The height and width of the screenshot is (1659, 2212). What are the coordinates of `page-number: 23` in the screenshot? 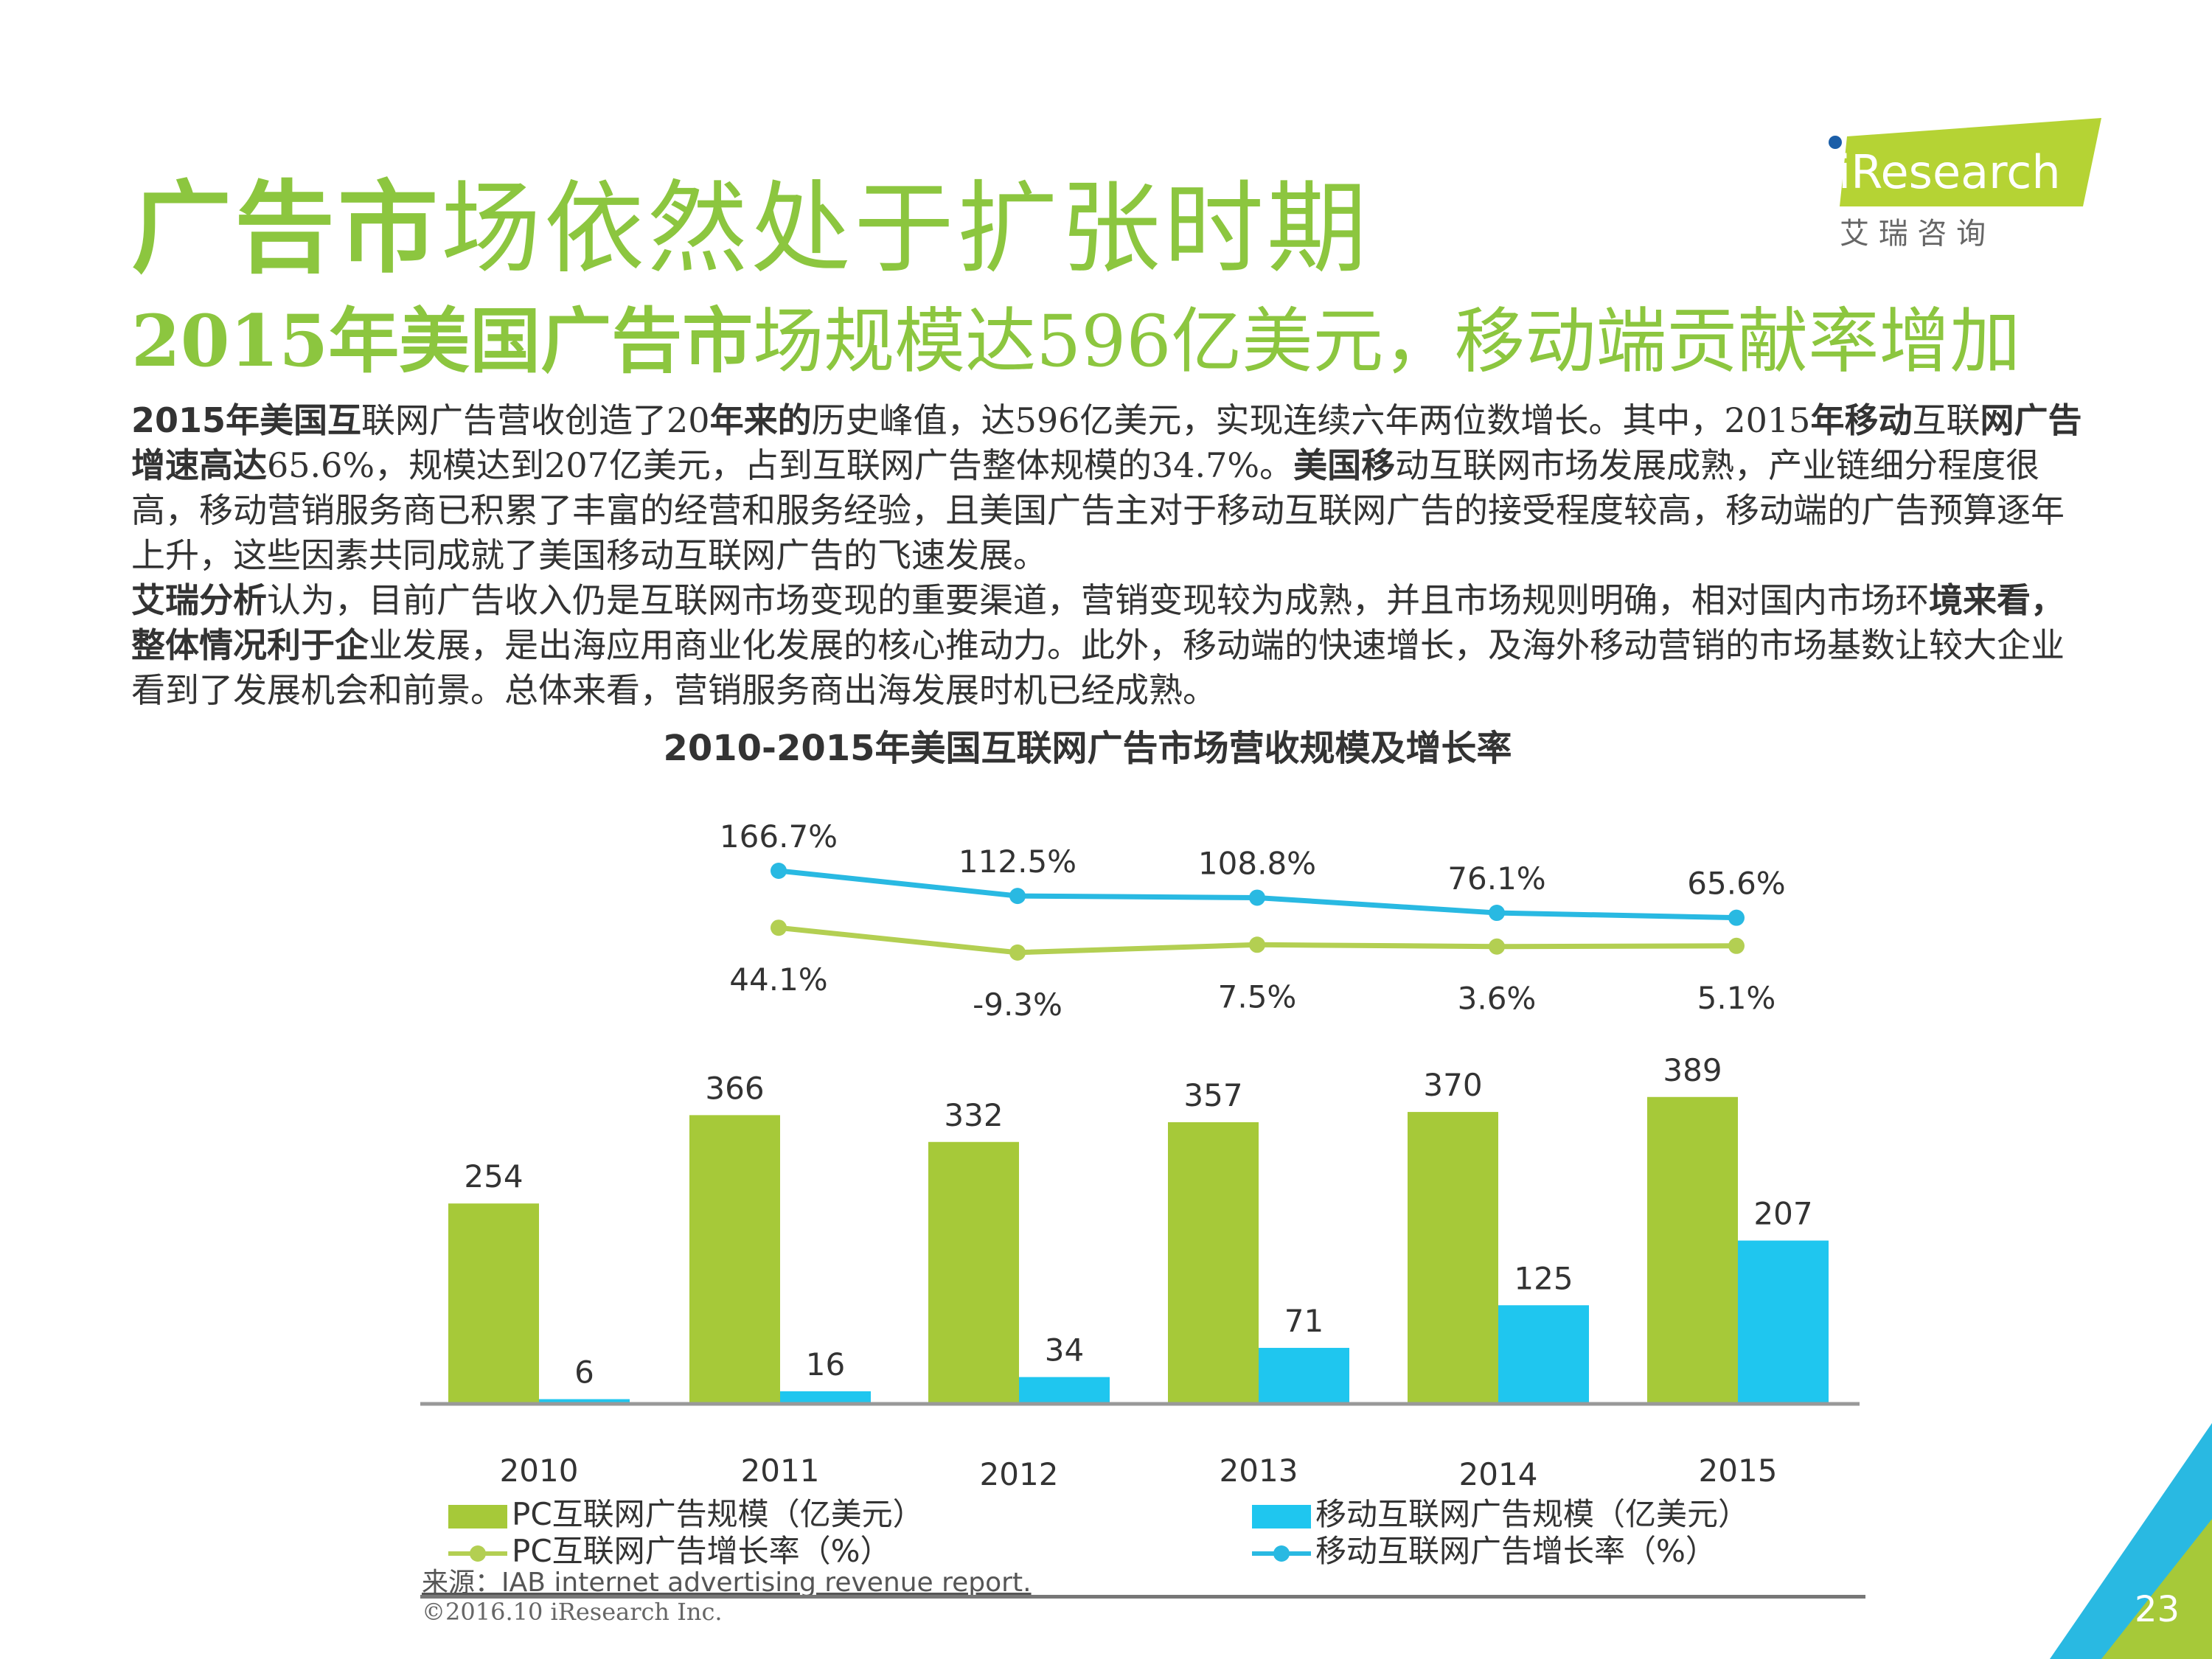 It's located at (2157, 1609).